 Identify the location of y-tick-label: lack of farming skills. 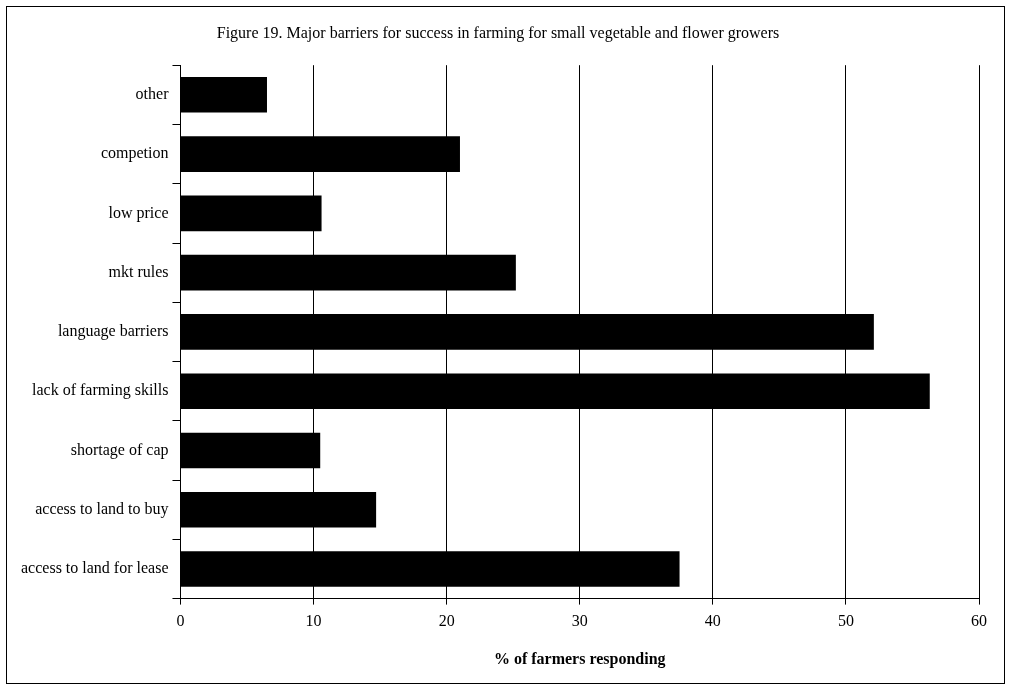
(100, 390).